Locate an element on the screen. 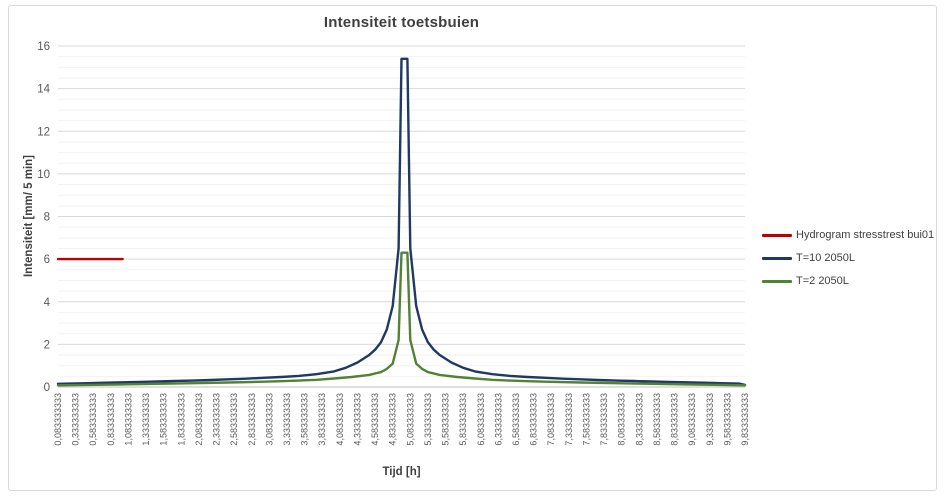 This screenshot has height=496, width=945. x-tick-label: 3,833333333 is located at coordinates (322, 419).